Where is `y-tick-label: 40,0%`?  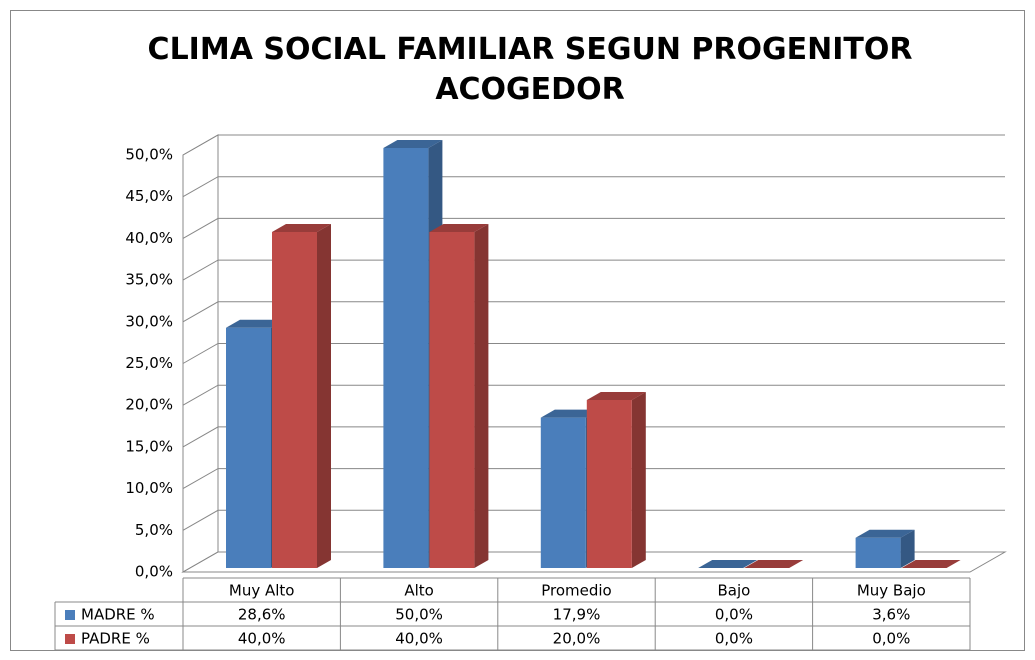
y-tick-label: 40,0% is located at coordinates (149, 238).